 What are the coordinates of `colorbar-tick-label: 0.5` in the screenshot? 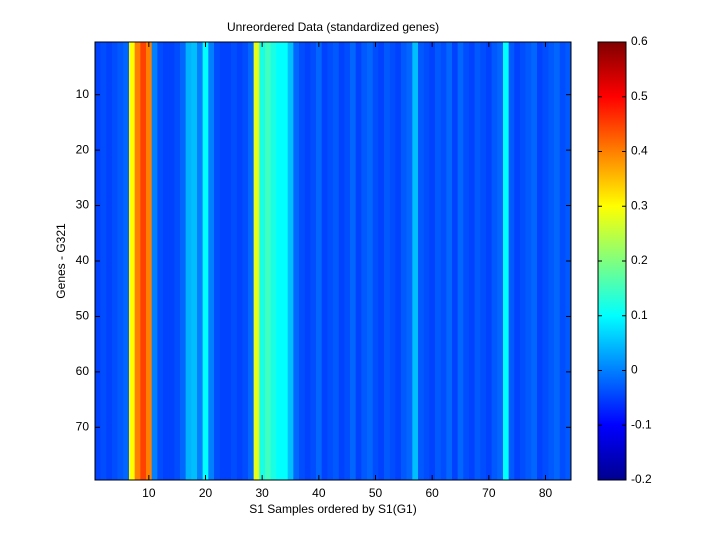 It's located at (639, 96).